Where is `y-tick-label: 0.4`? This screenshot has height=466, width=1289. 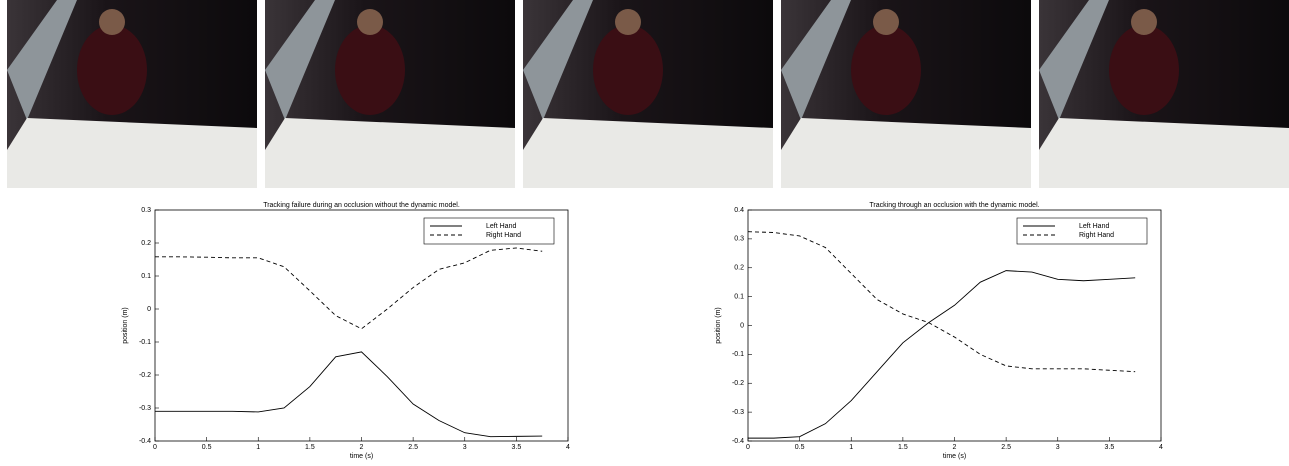
y-tick-label: 0.4 is located at coordinates (739, 210).